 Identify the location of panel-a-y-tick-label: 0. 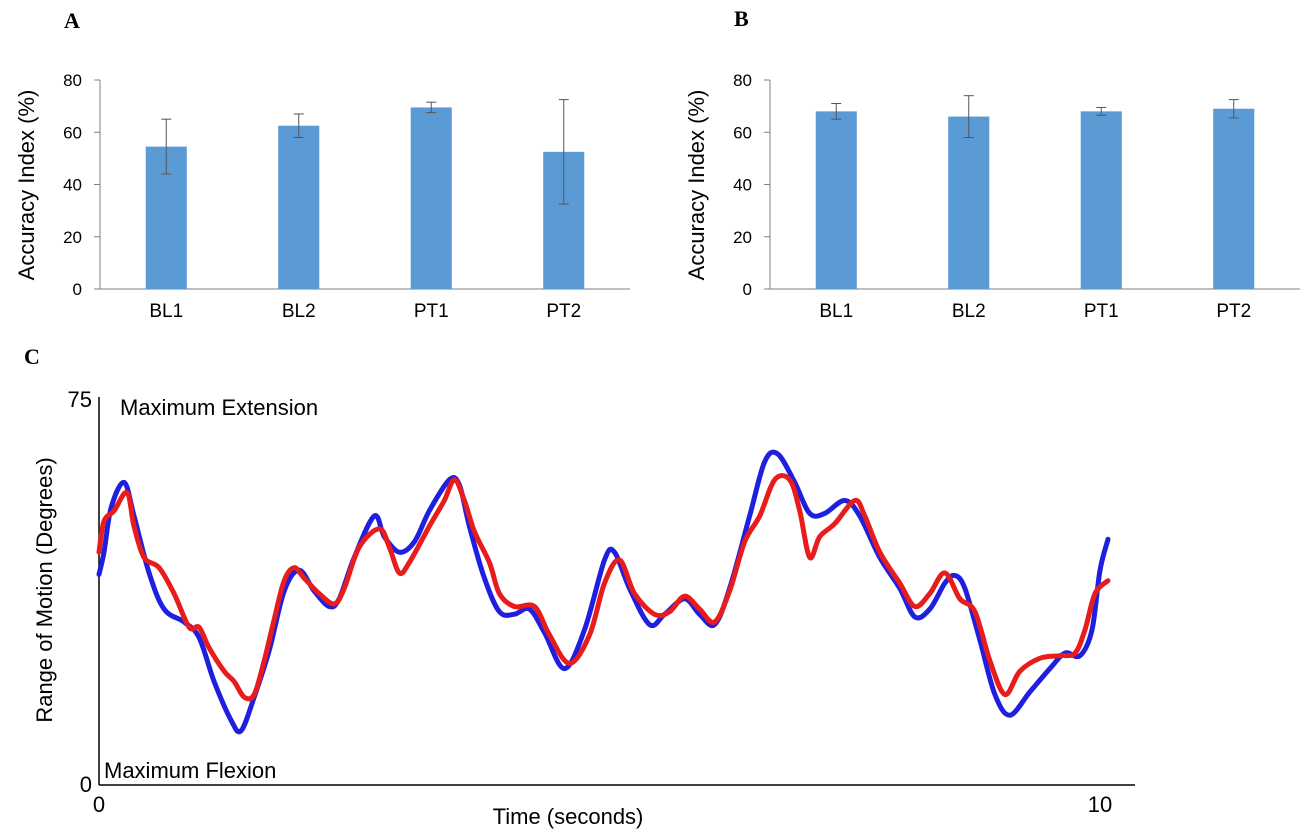
(77, 289).